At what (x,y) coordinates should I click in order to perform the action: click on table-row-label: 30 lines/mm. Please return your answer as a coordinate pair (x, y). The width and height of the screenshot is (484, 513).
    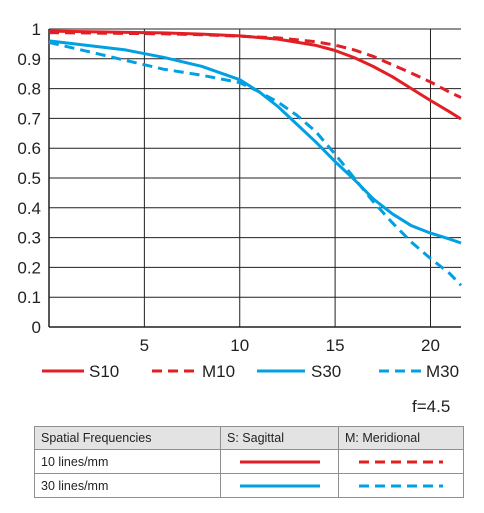
    Looking at the image, I should click on (127, 485).